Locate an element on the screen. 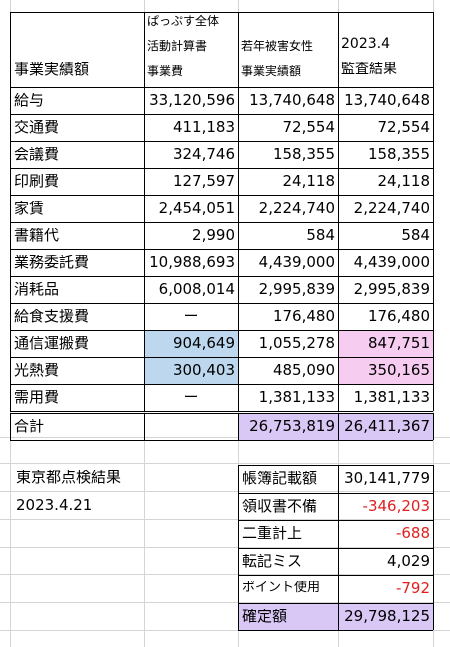 The height and width of the screenshot is (647, 450). inspection-label: 確定額 is located at coordinates (265, 616).